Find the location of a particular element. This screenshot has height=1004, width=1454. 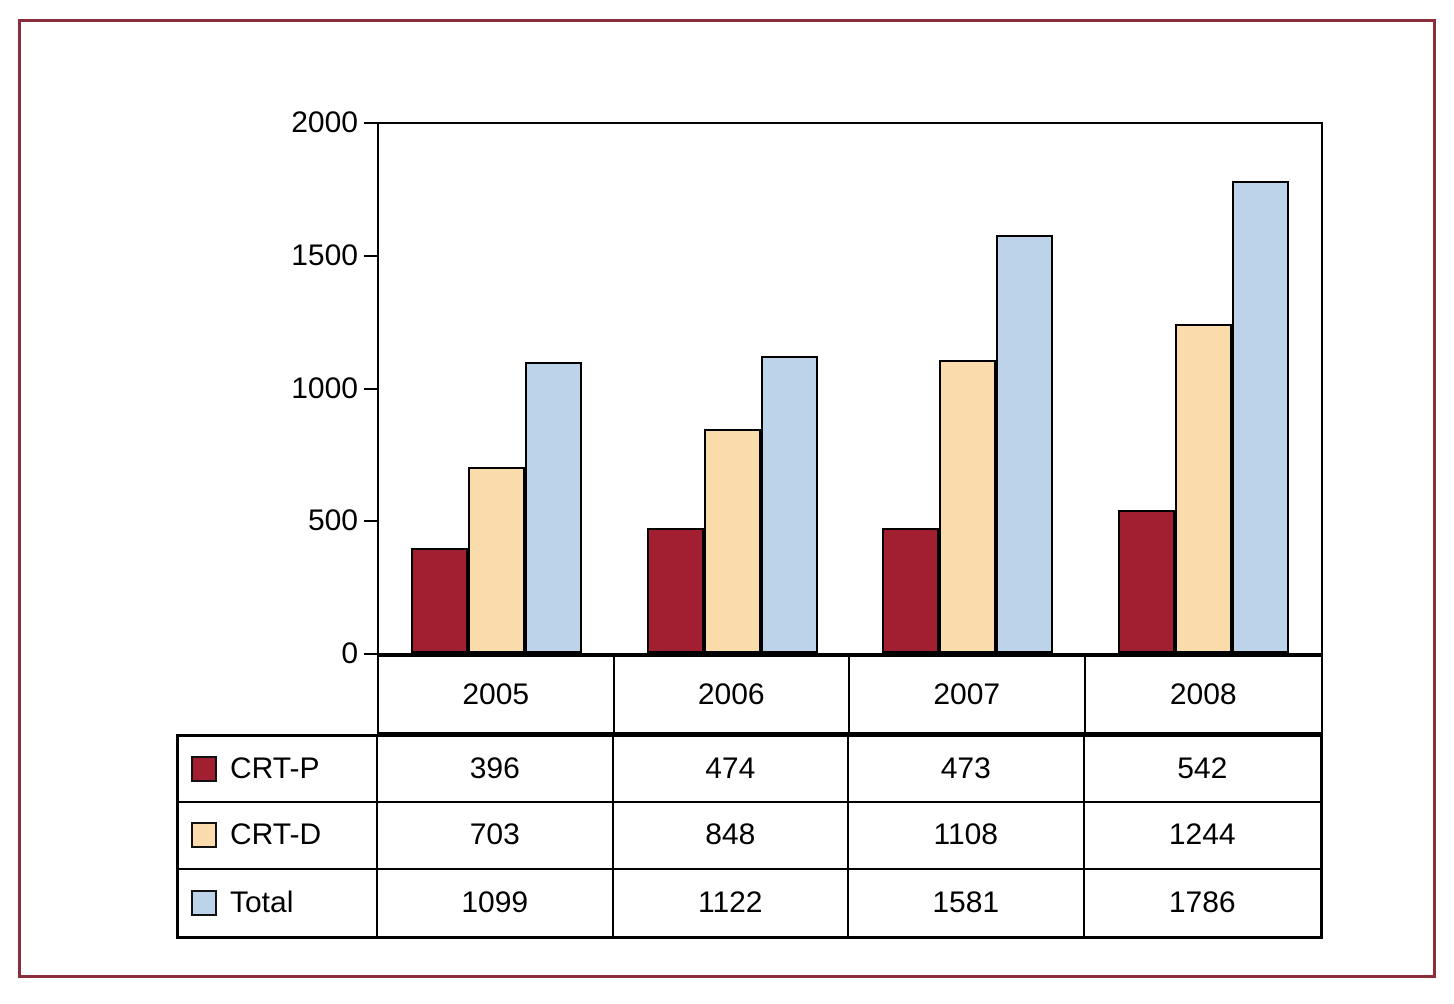

value-crt-d-2007: 1108 is located at coordinates (967, 836).